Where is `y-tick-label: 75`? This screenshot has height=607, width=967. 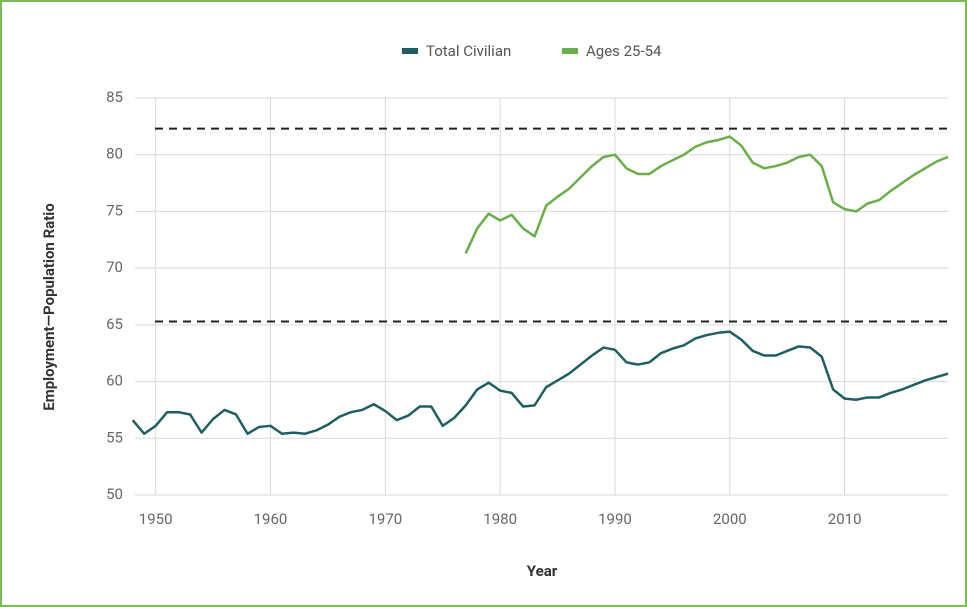 y-tick-label: 75 is located at coordinates (114, 210).